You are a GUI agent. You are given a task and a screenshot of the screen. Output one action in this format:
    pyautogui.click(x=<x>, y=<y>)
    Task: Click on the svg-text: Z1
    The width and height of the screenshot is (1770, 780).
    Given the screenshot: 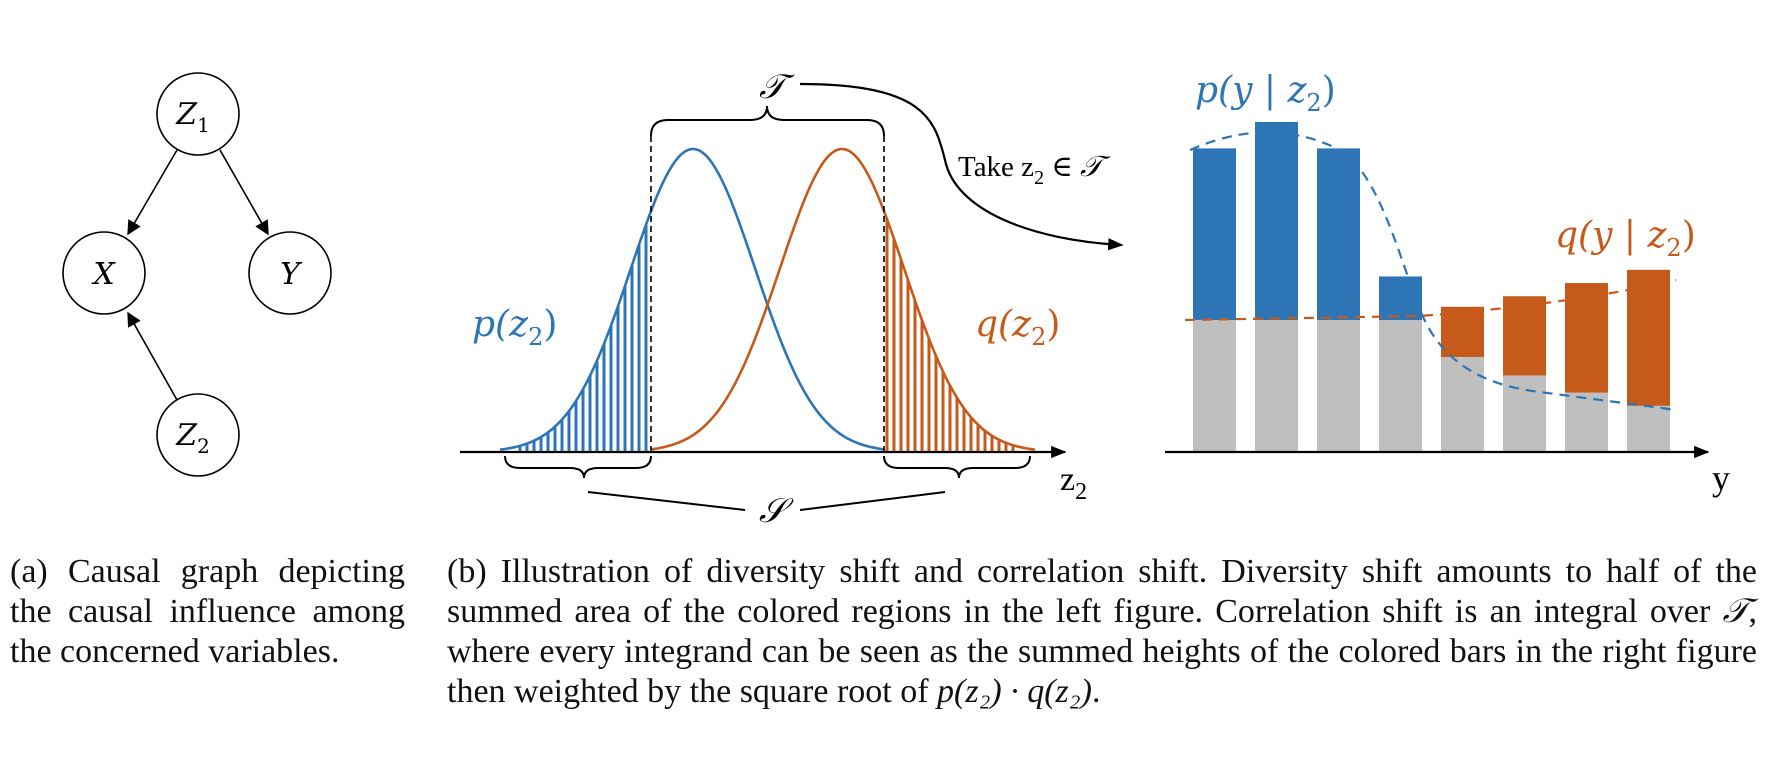 What is the action you would take?
    pyautogui.click(x=192, y=117)
    